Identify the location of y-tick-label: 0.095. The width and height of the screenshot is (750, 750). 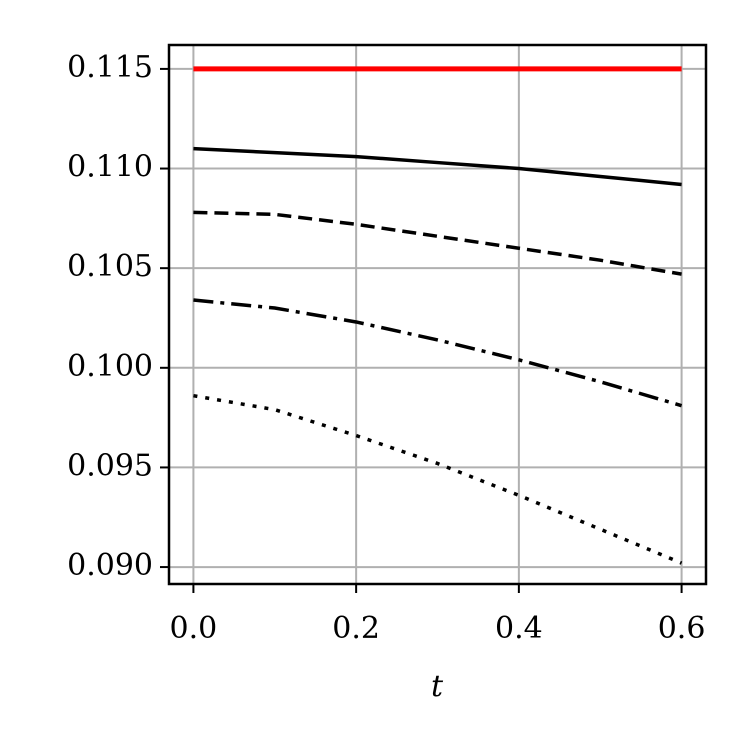
(110, 465).